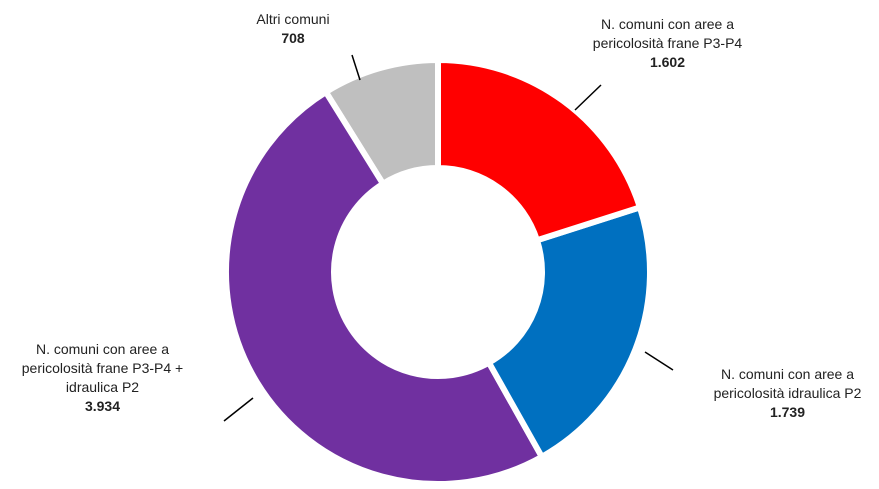  I want to click on category-name: Altri comuni, so click(293, 19).